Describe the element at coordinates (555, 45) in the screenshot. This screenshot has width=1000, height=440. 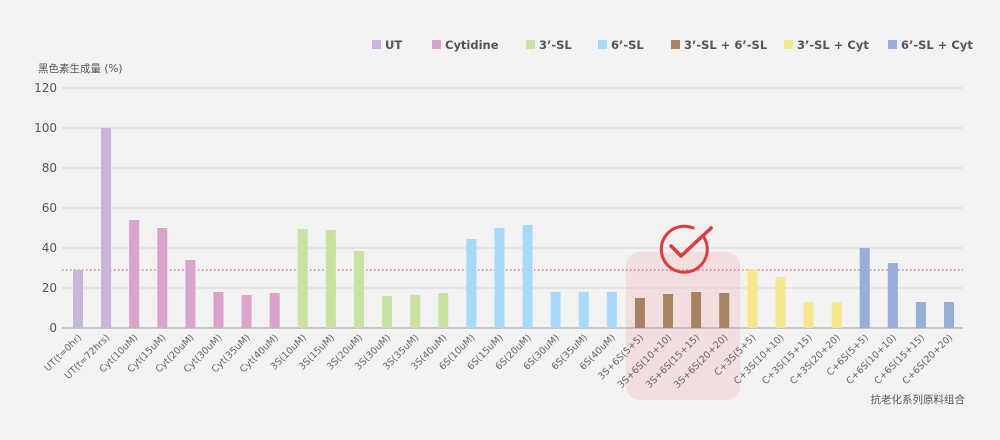
I see `legend-label: 3’-SL` at that location.